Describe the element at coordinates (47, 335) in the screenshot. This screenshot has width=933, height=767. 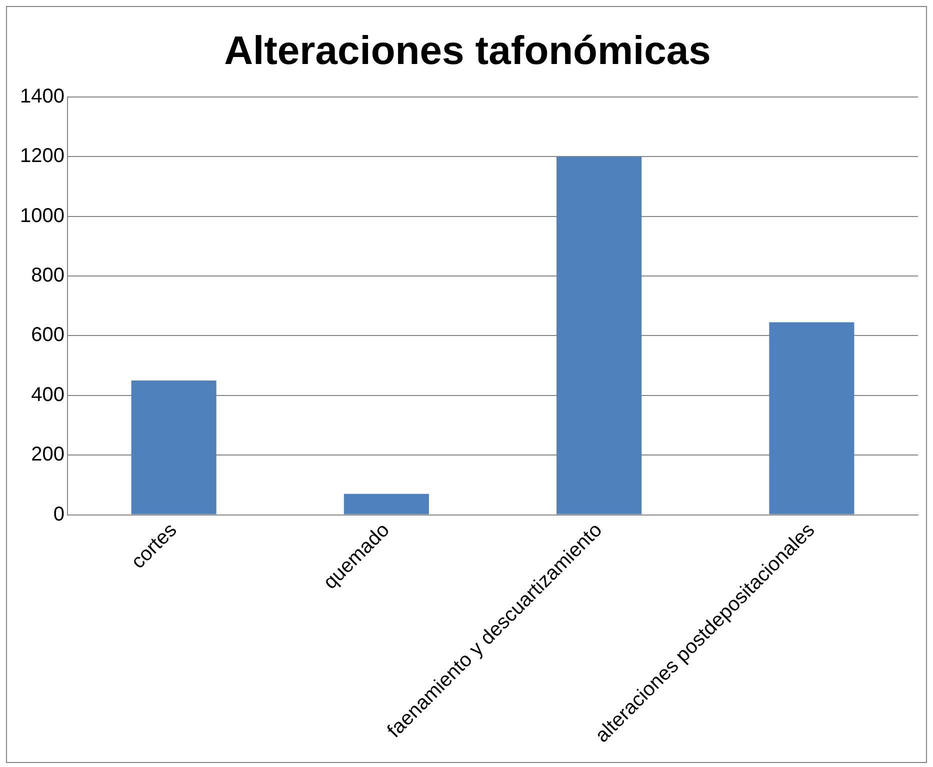
I see `y-tick-label: 600` at that location.